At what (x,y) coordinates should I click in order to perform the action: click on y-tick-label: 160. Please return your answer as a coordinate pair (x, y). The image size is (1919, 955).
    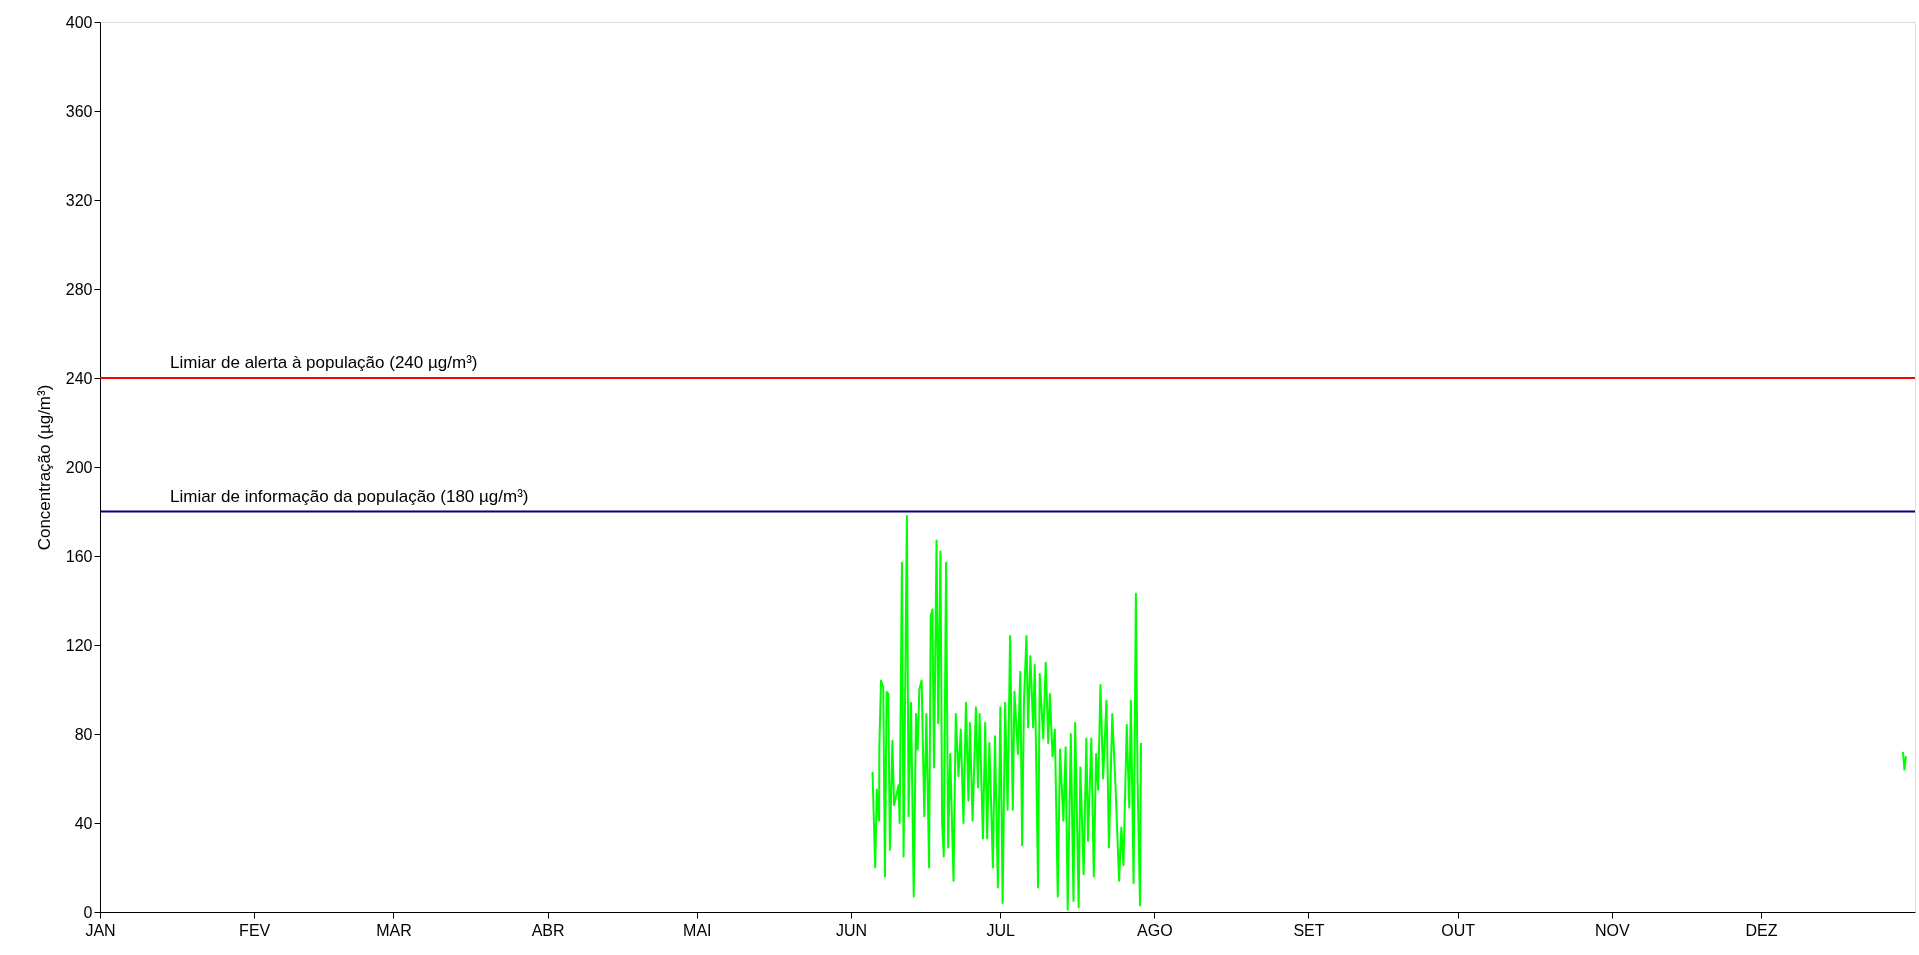
    Looking at the image, I should click on (79, 556).